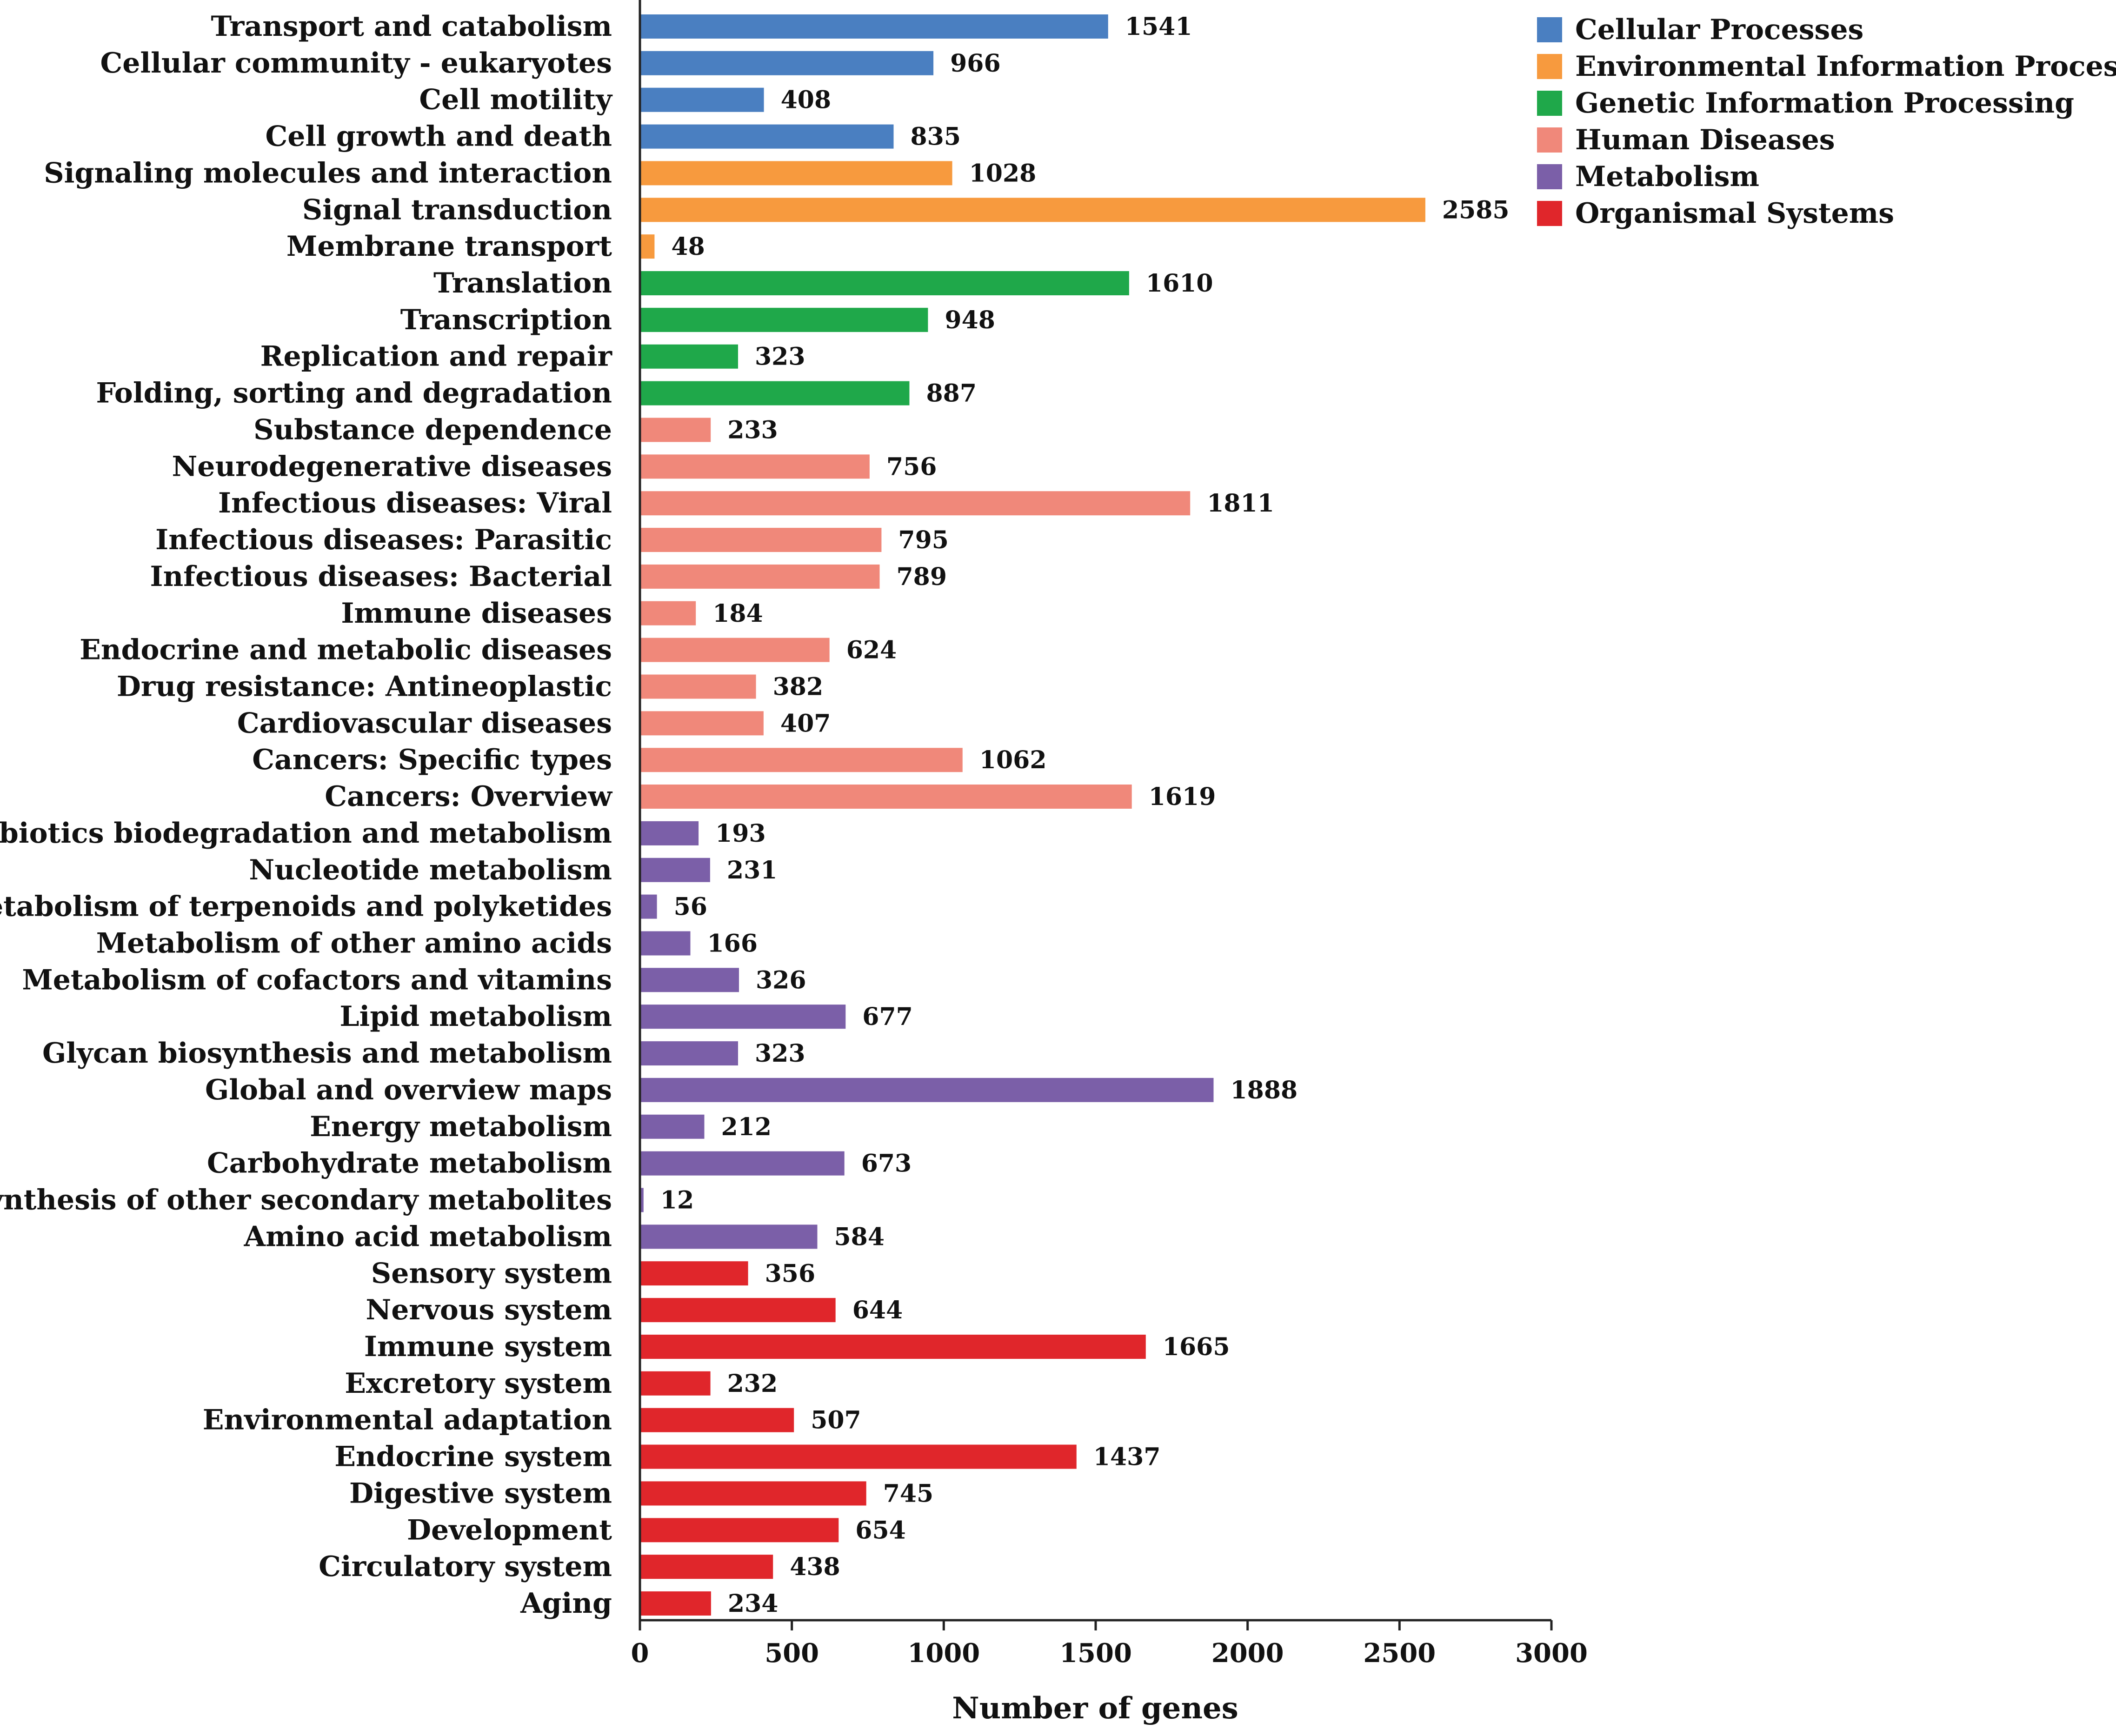 This screenshot has width=2116, height=1736. I want to click on value-label: 1811, so click(1240, 504).